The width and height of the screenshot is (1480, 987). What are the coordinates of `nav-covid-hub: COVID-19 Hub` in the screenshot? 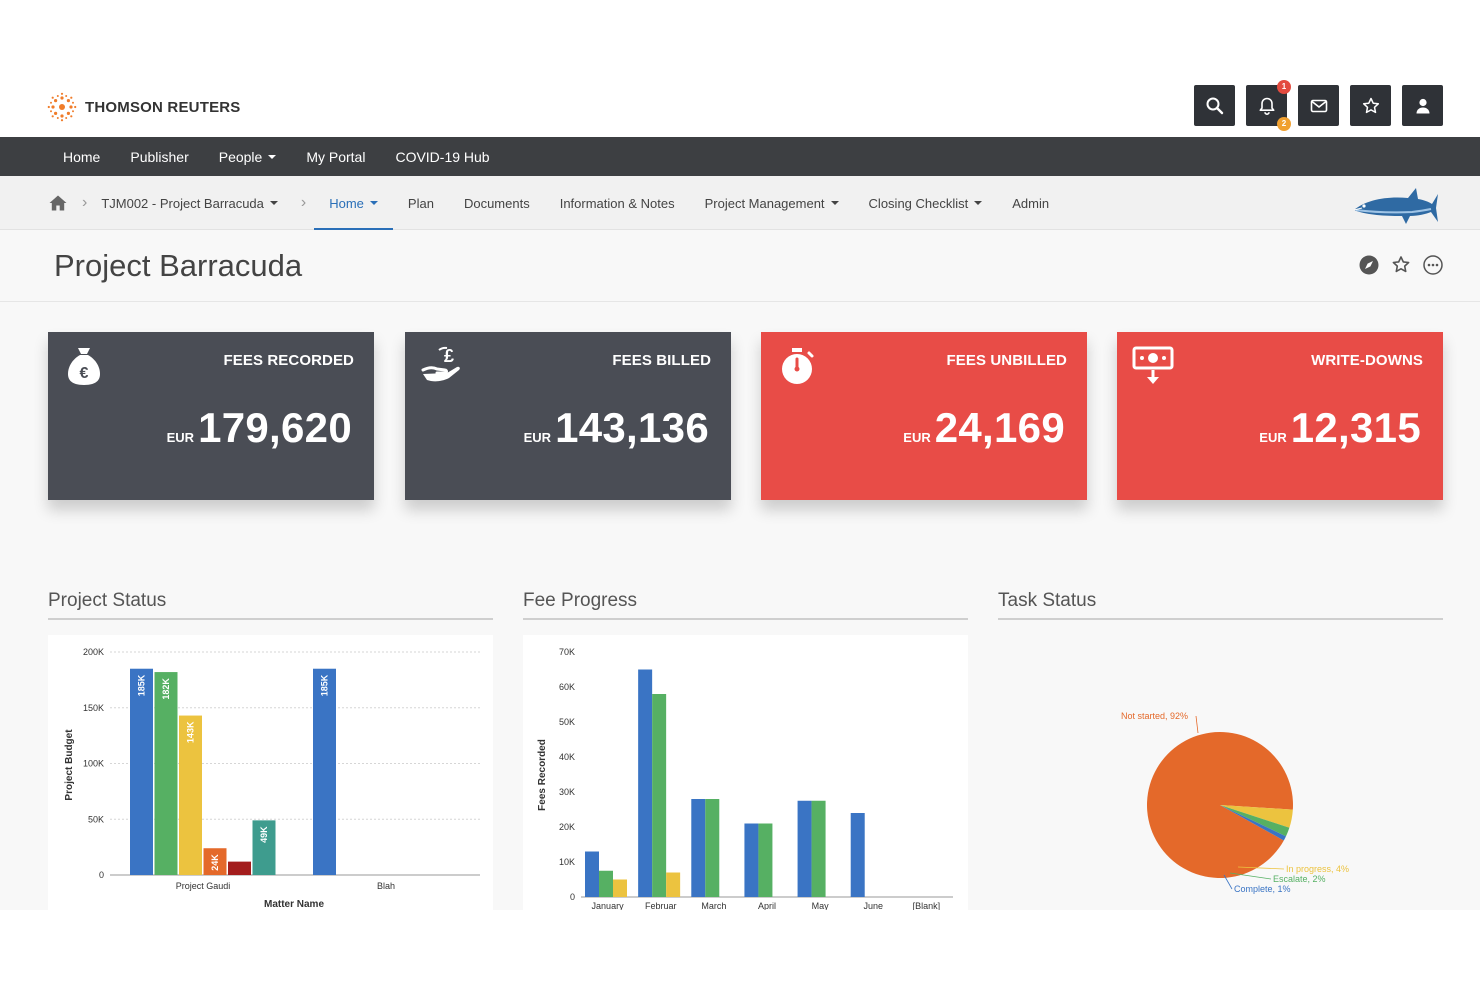 It's located at (442, 156).